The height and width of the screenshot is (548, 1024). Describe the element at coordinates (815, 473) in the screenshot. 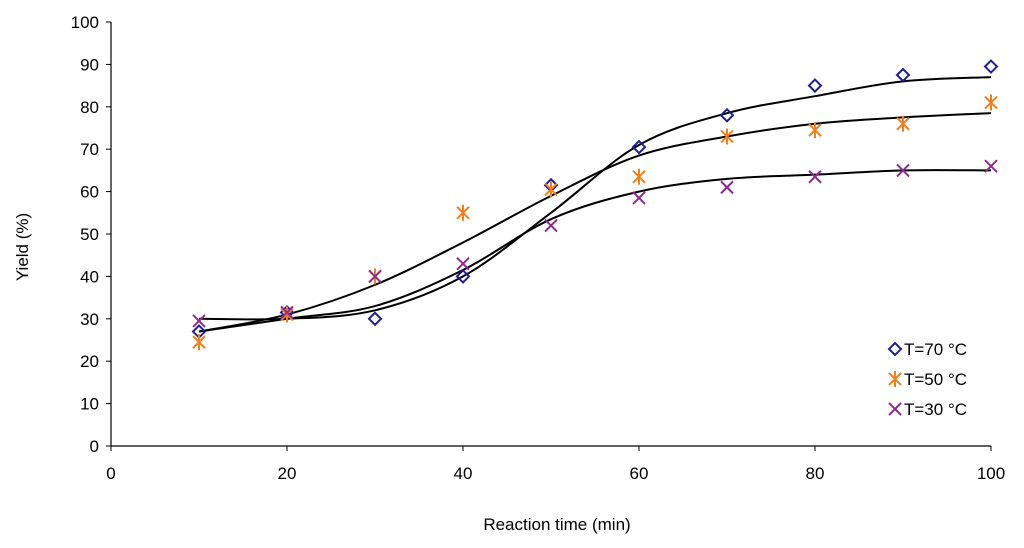

I see `x-tick-label: 80` at that location.